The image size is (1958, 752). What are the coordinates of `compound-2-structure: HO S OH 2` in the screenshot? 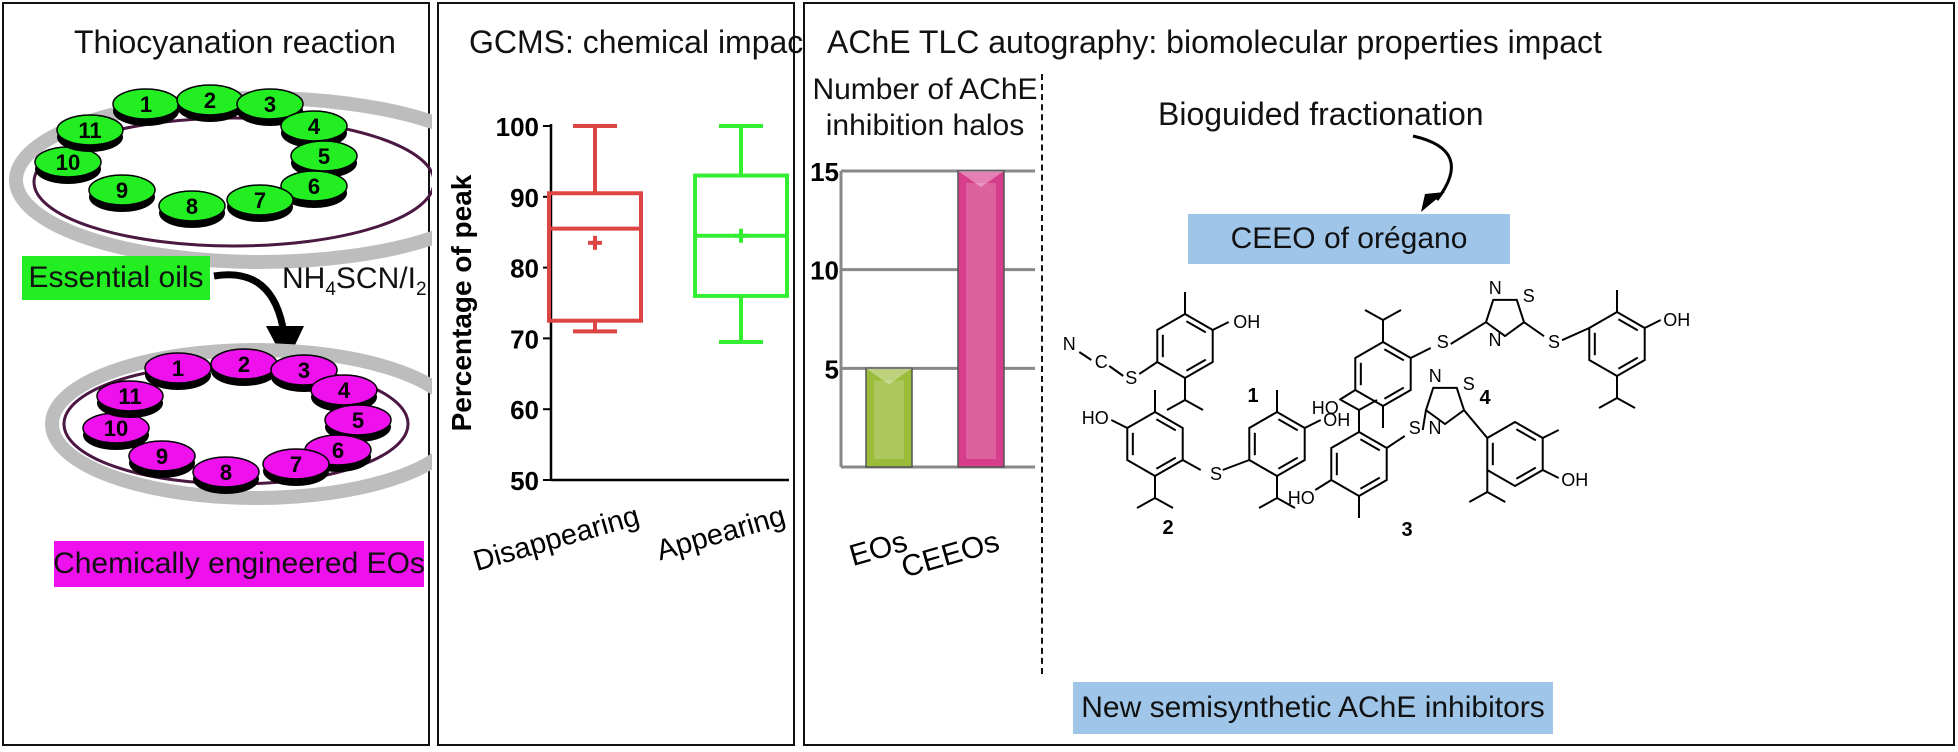 It's located at (1216, 464).